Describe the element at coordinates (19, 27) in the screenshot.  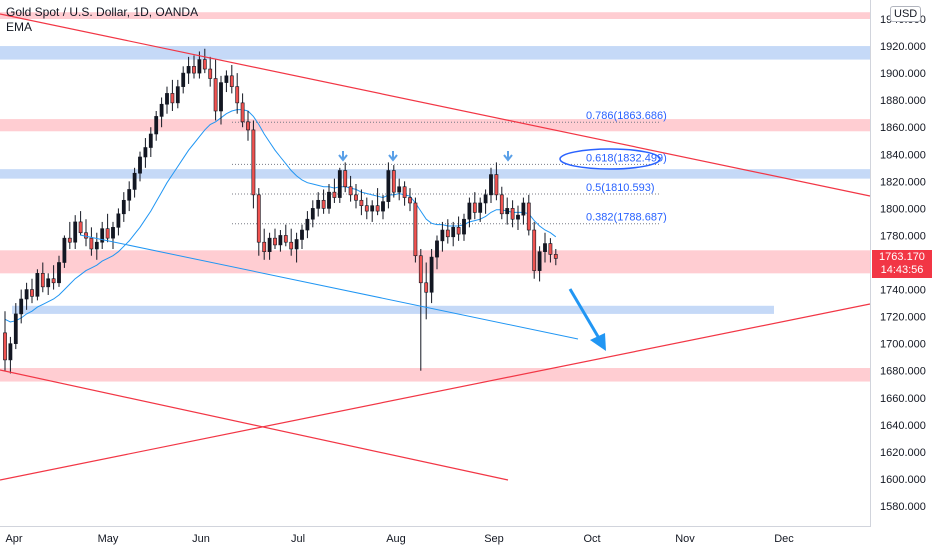
I see `indicator-label: EMA` at that location.